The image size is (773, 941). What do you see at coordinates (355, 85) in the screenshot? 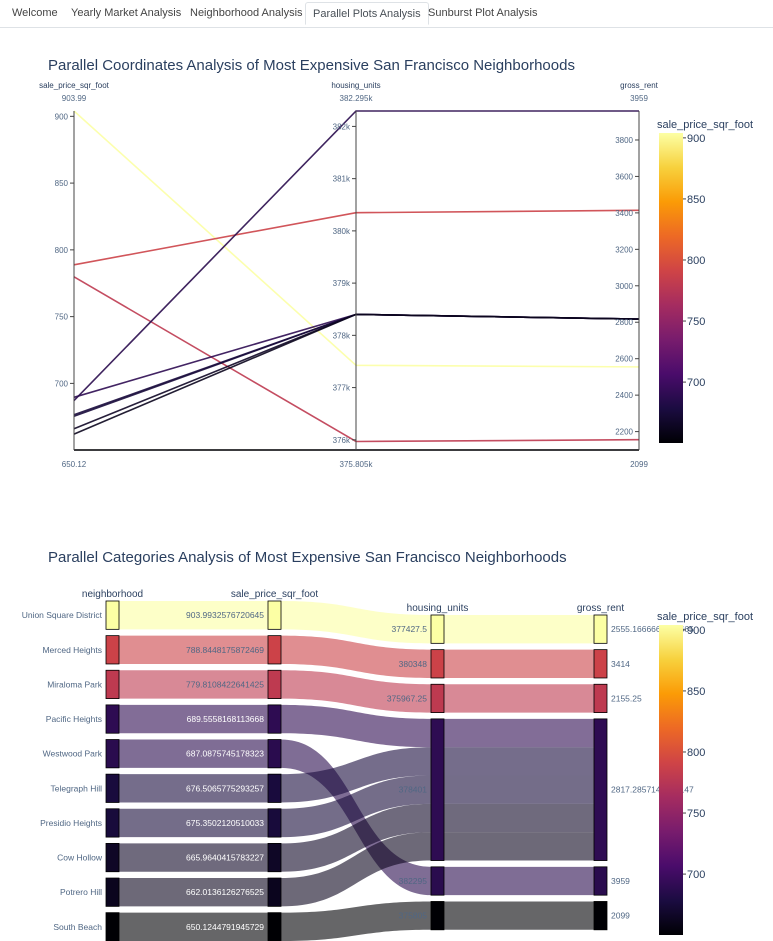
I see `axis-label: housing_units` at bounding box center [355, 85].